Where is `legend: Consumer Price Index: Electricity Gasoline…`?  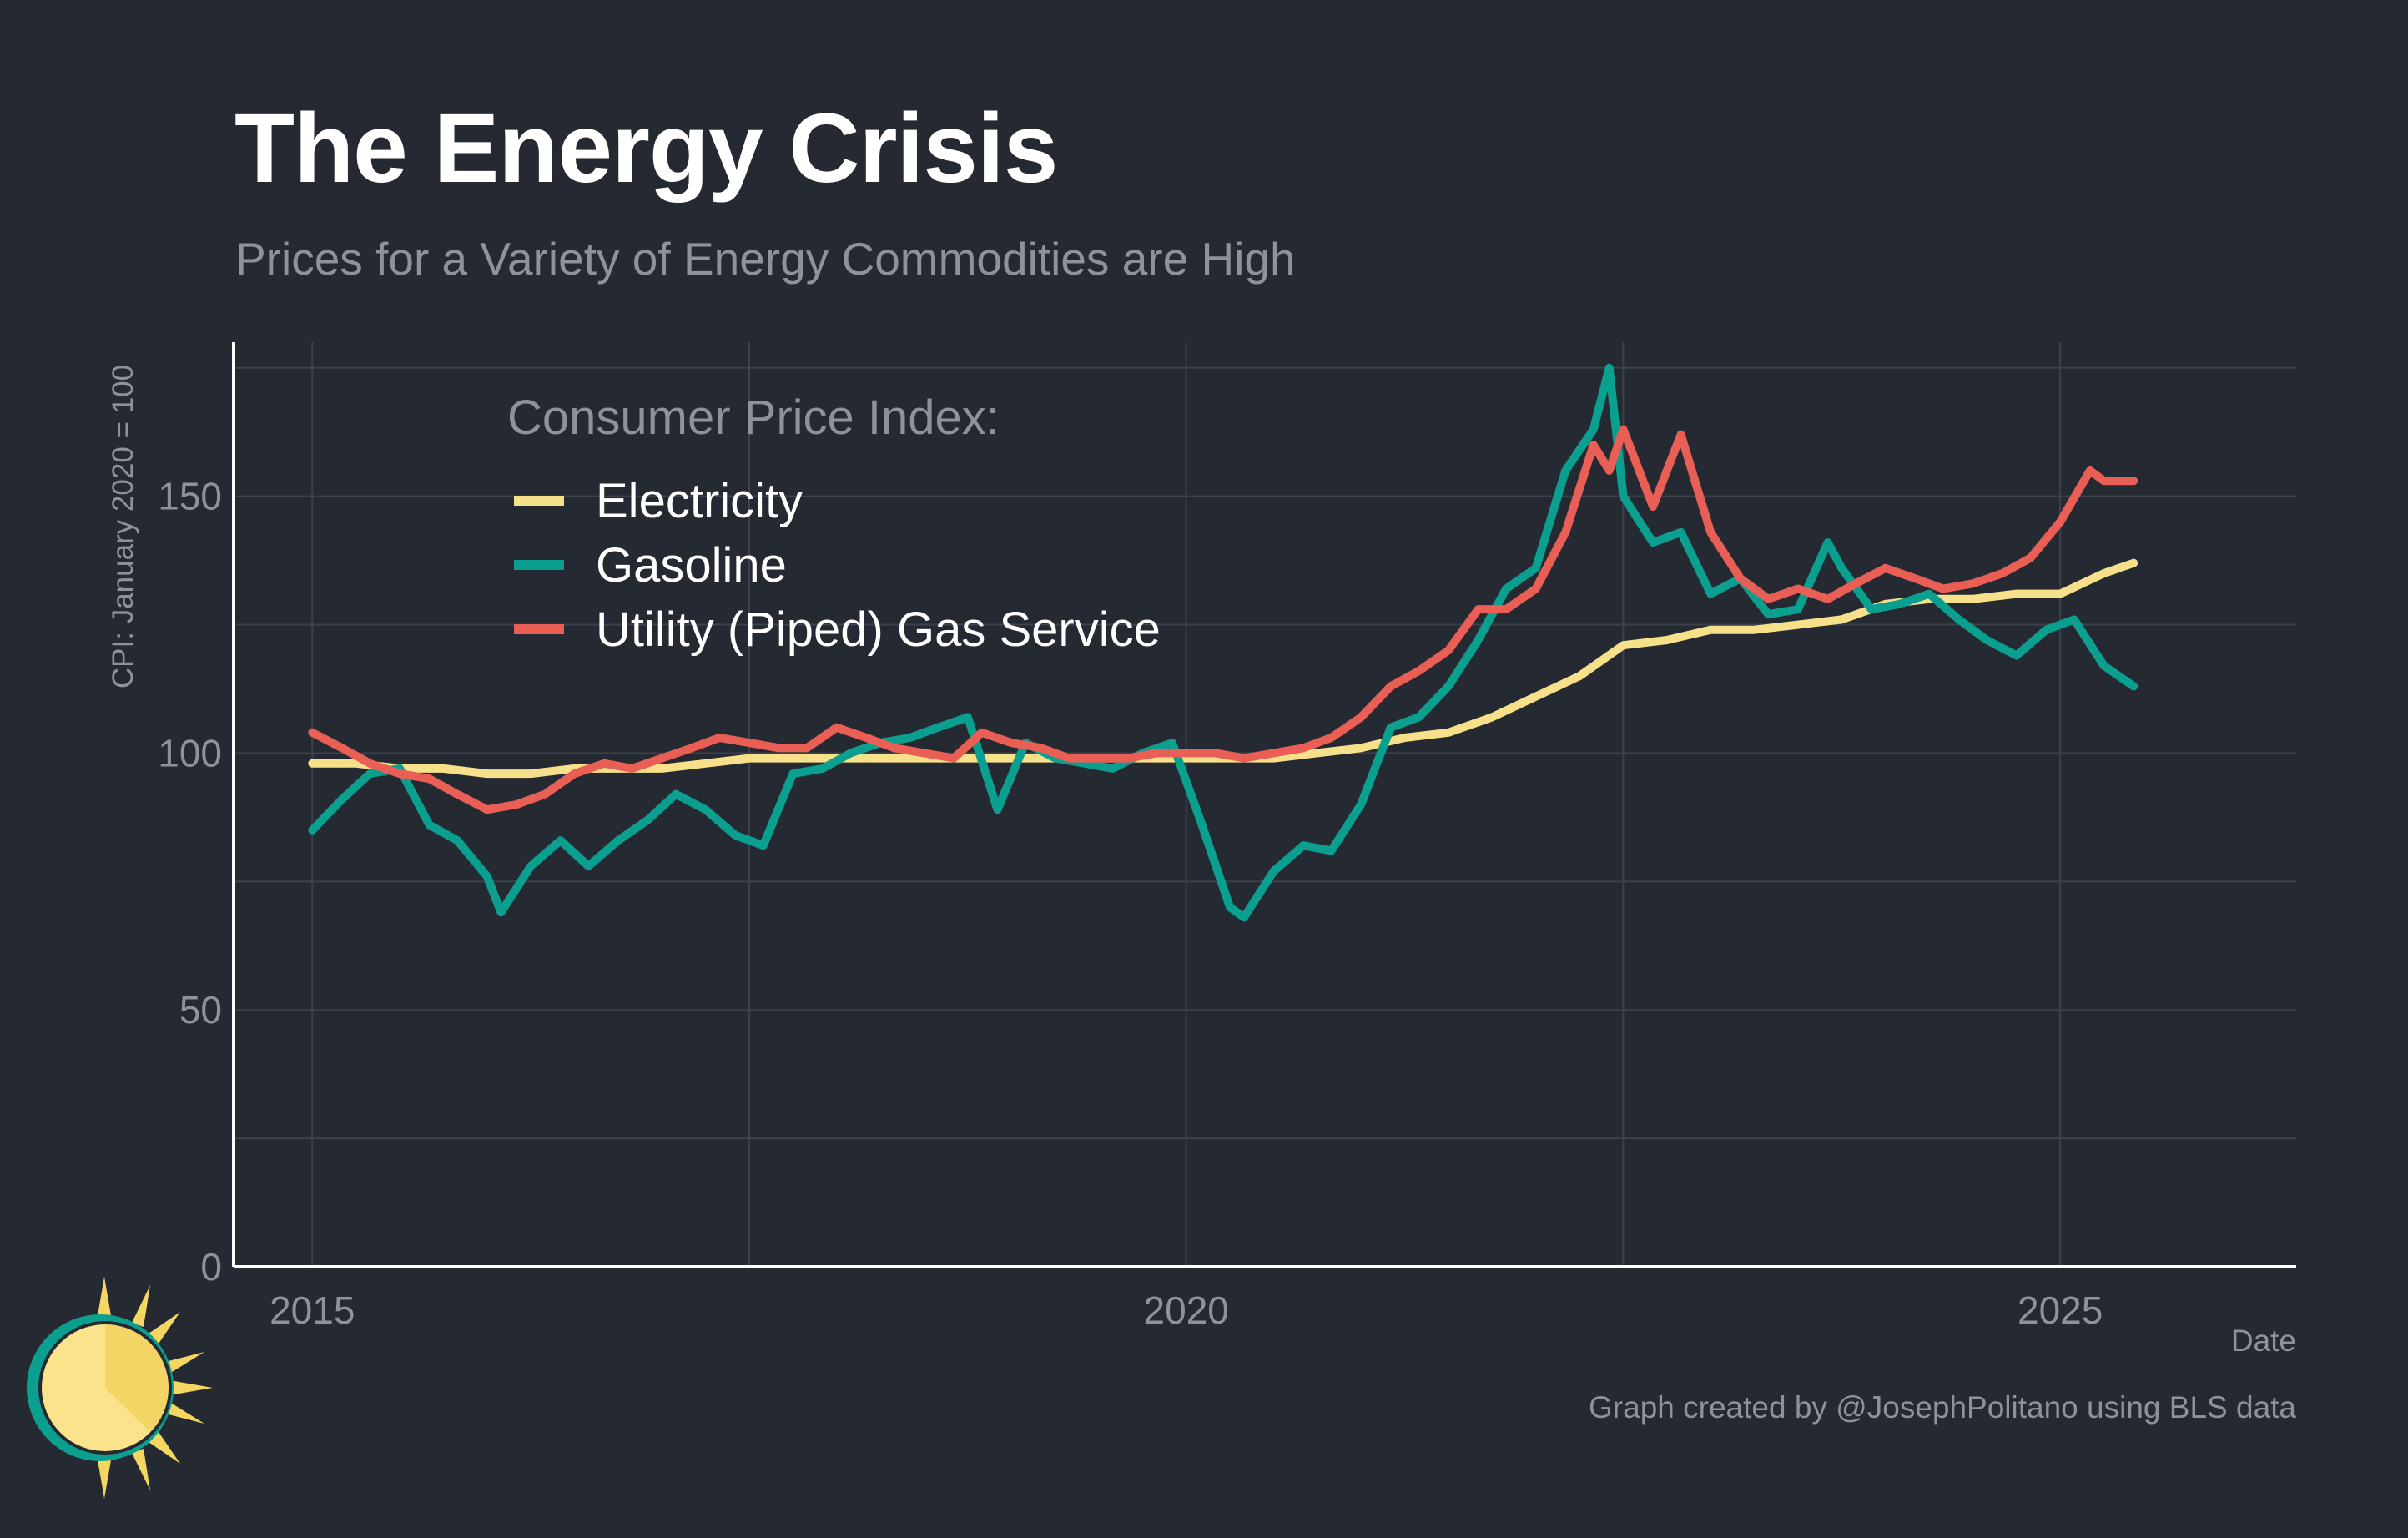
legend: Consumer Price Index: Electricity Gasoline… is located at coordinates (834, 524).